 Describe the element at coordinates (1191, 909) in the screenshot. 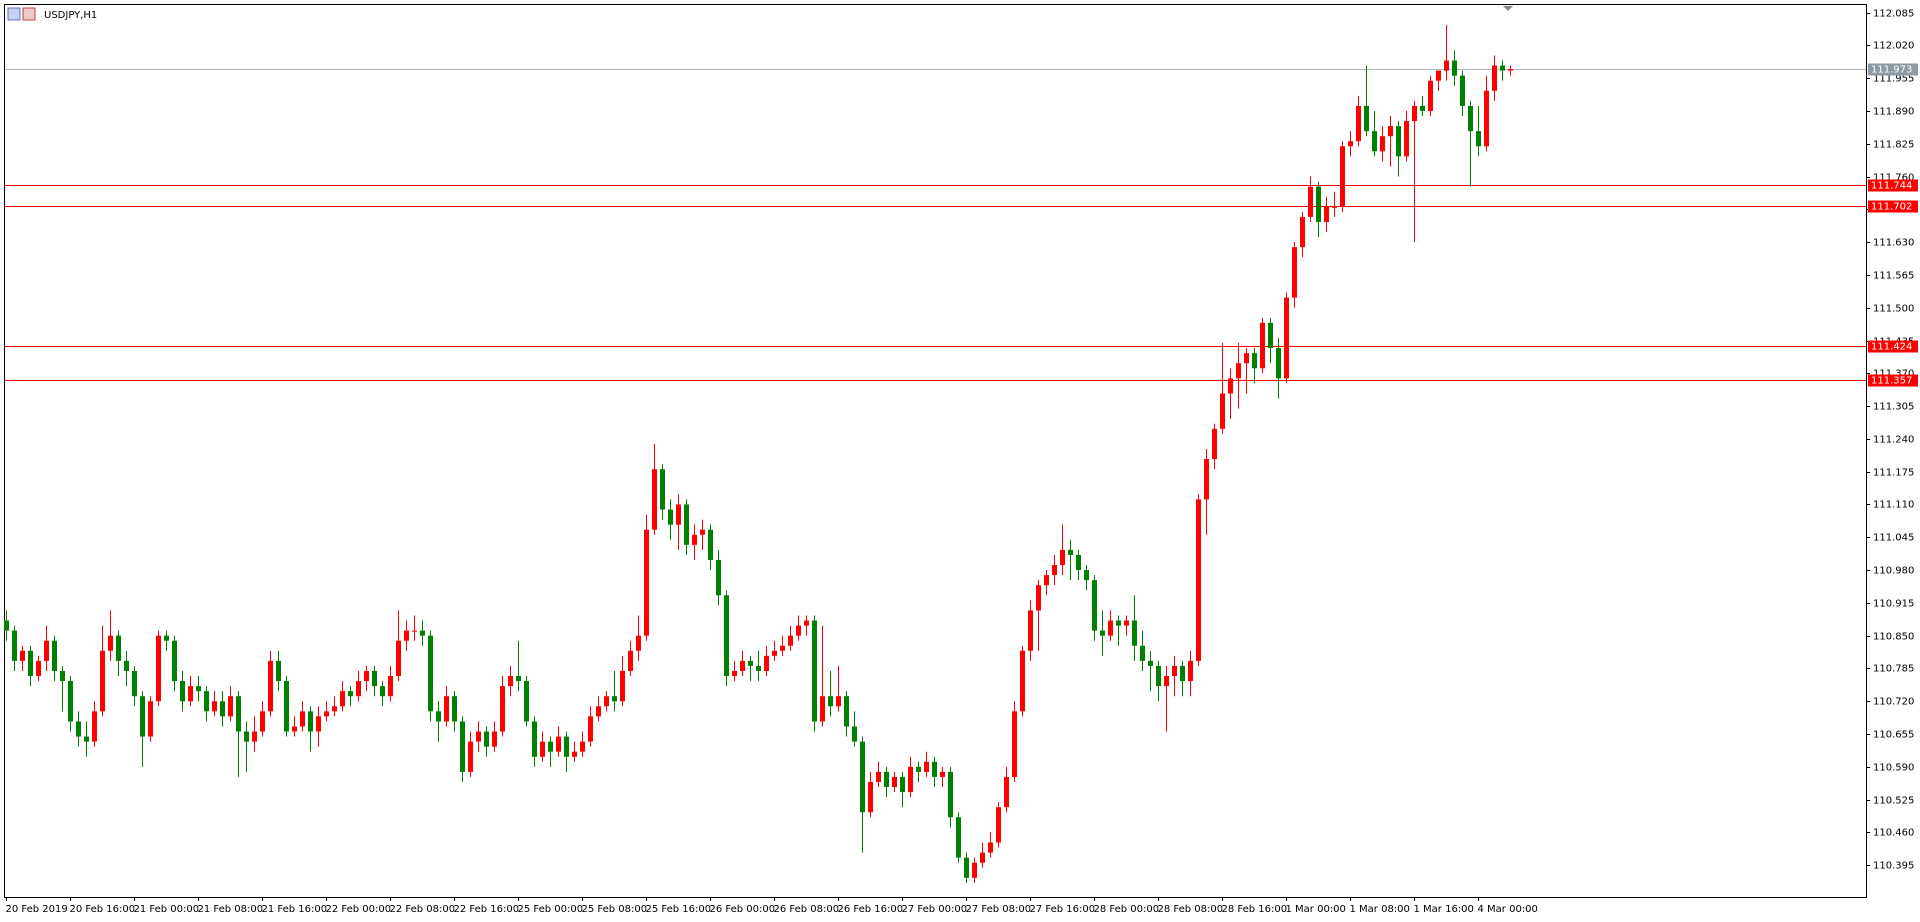

I see `x-tick-label: 28 Feb 08:00` at that location.